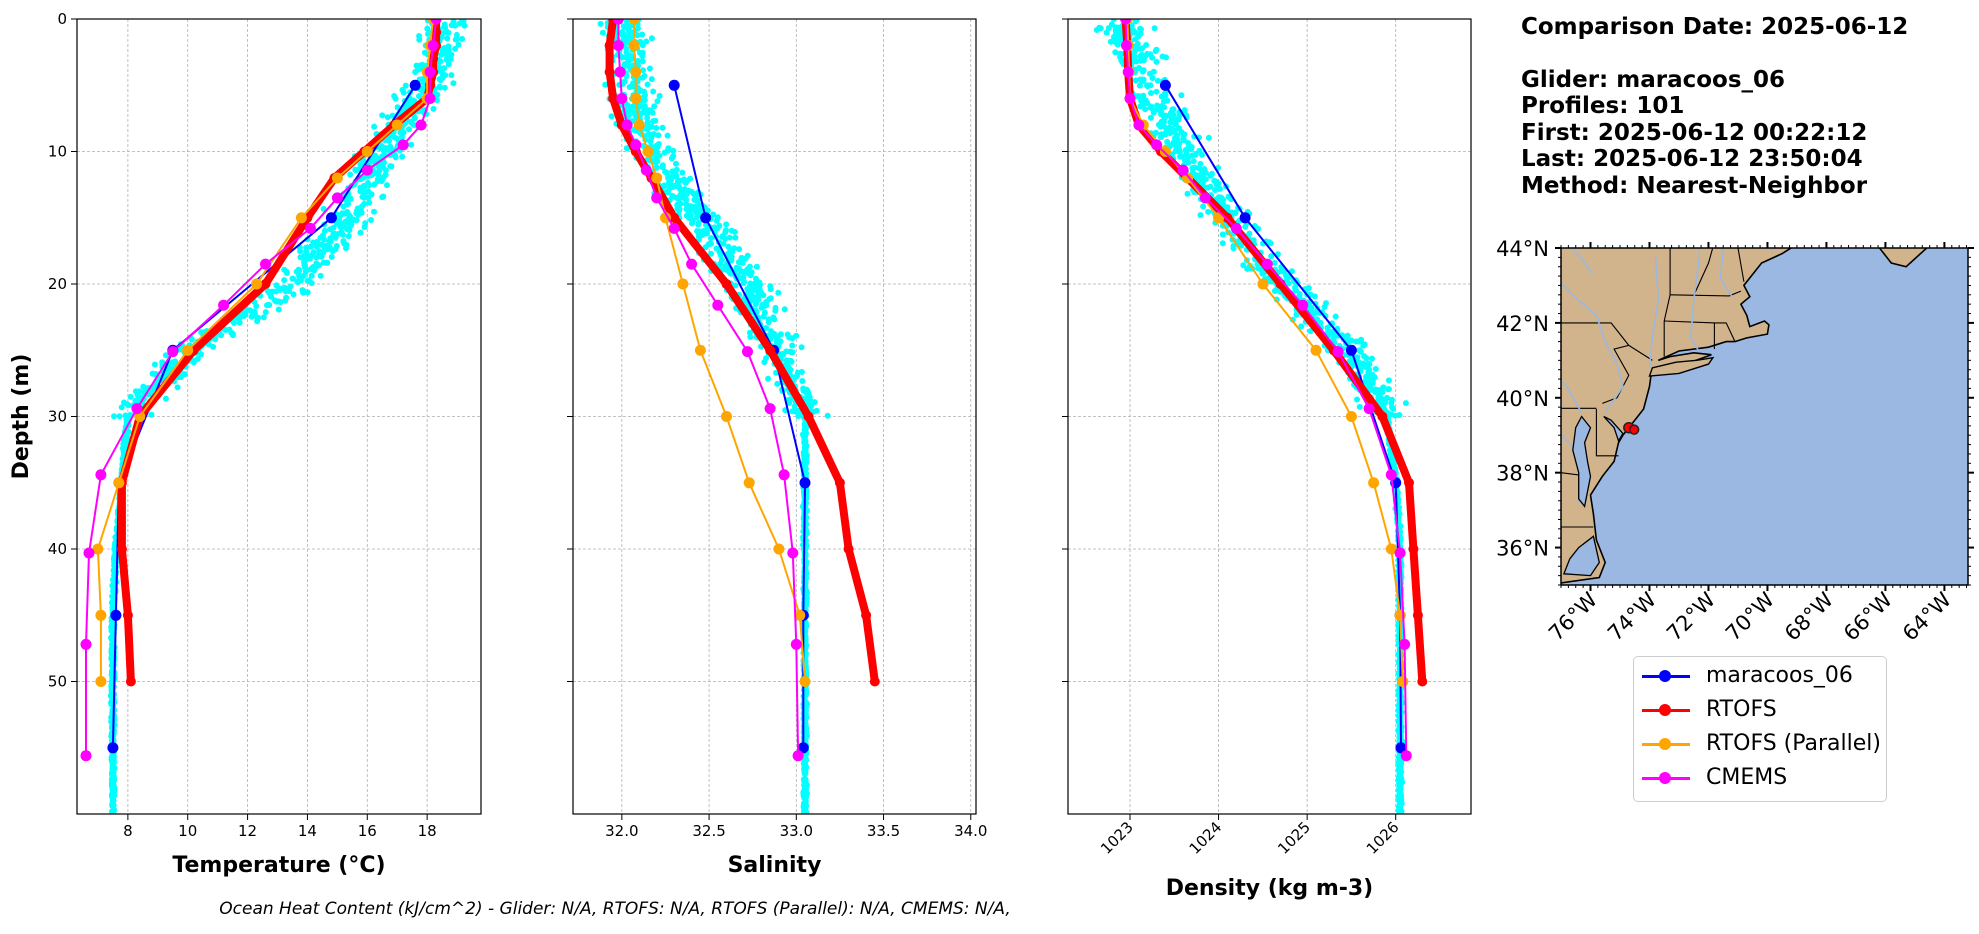 The width and height of the screenshot is (1979, 934). What do you see at coordinates (1634, 429) in the screenshot?
I see `glider-location-marker` at bounding box center [1634, 429].